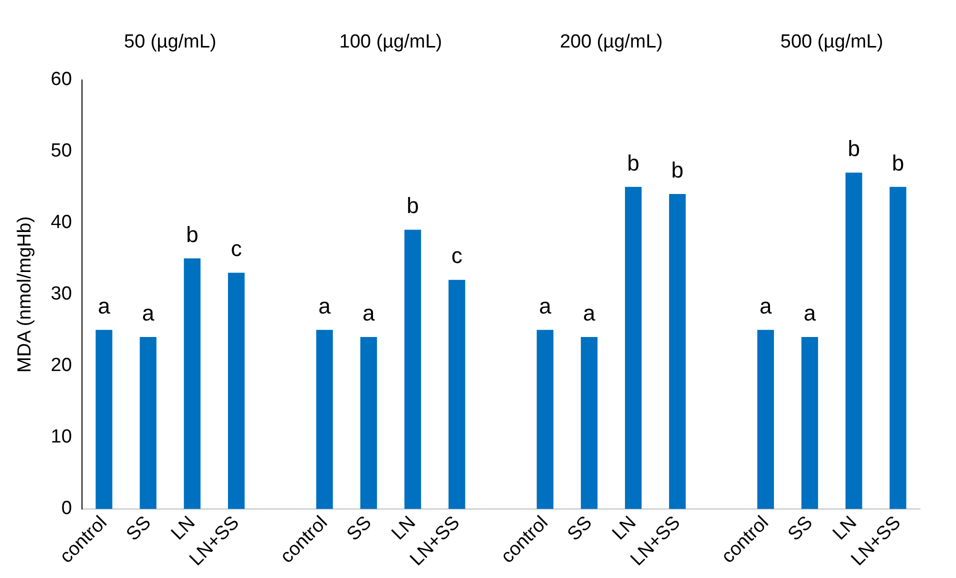 The width and height of the screenshot is (956, 578). Describe the element at coordinates (611, 42) in the screenshot. I see `text: 200 (µg/mL)` at that location.